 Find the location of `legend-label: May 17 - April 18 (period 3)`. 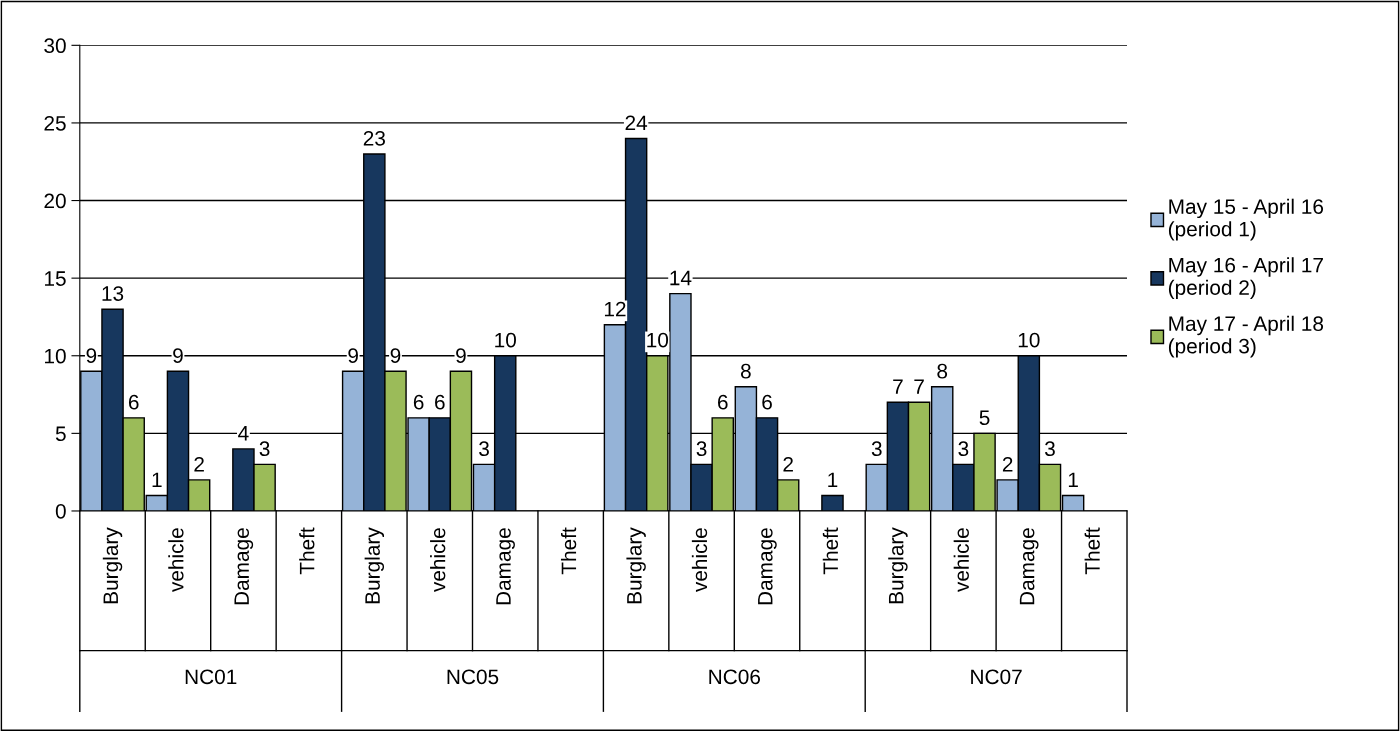

legend-label: May 17 - April 18 (period 3) is located at coordinates (1246, 336).